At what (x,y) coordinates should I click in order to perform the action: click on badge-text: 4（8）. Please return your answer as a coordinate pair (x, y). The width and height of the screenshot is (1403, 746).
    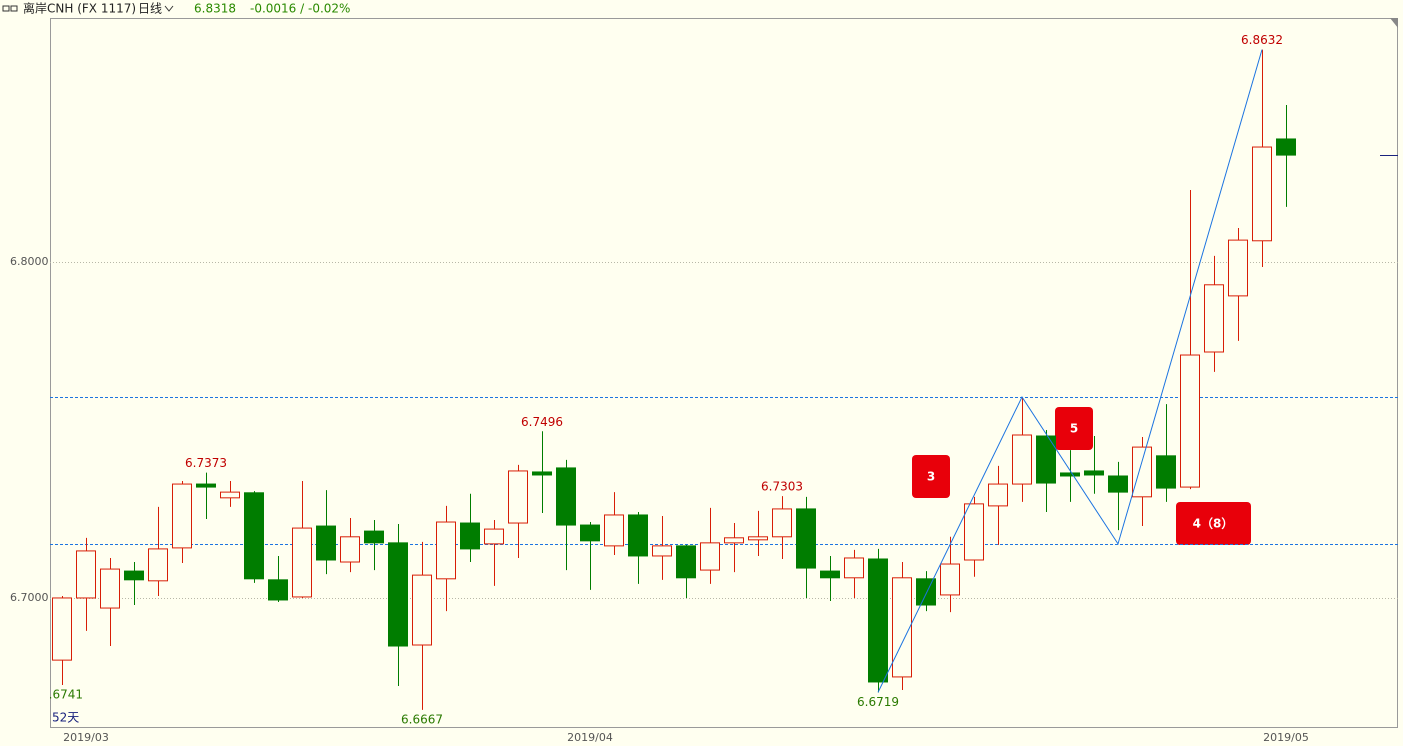
    Looking at the image, I should click on (1213, 523).